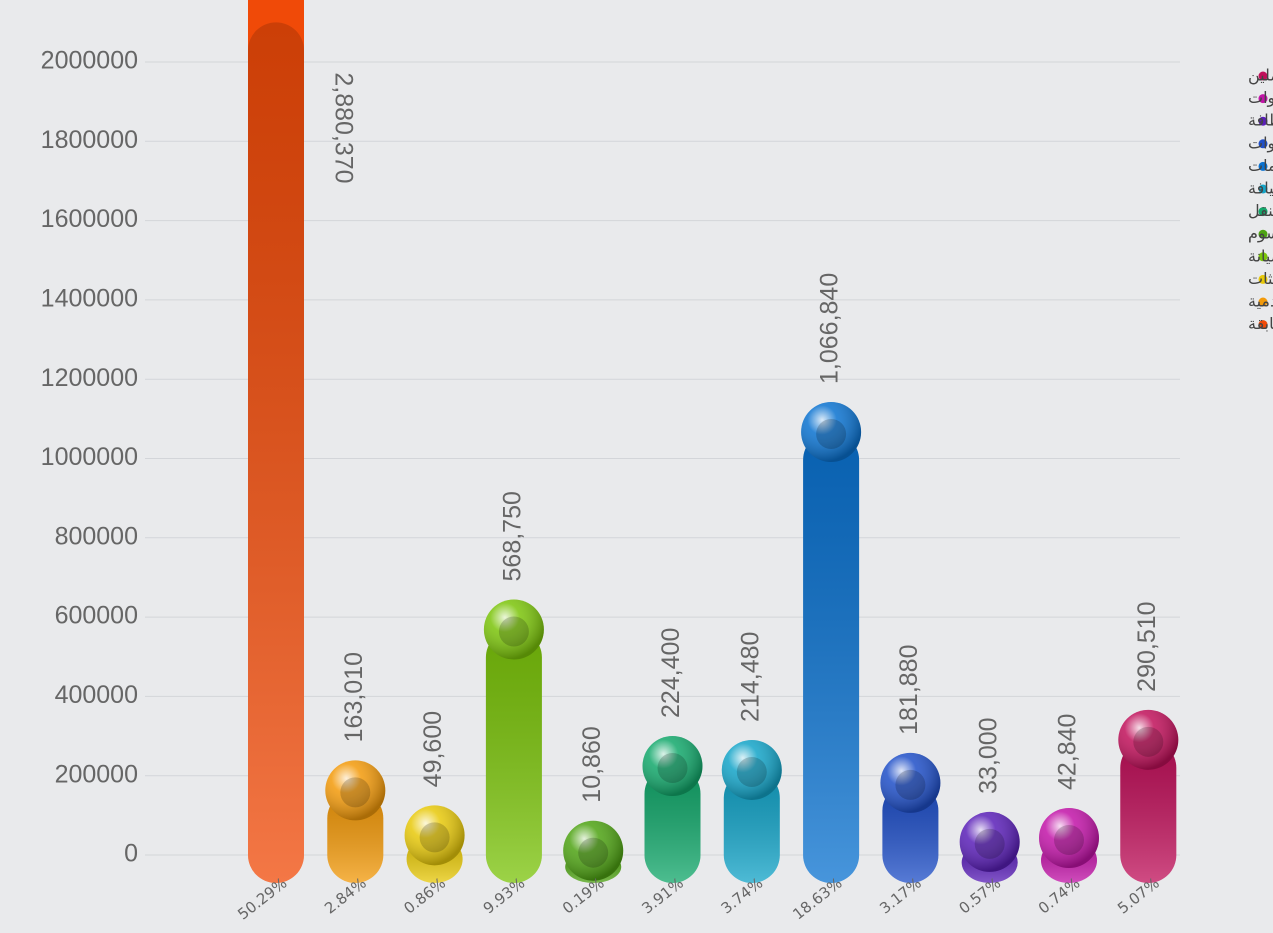 The height and width of the screenshot is (933, 1273). Describe the element at coordinates (89, 140) in the screenshot. I see `y-tick-label: 1800000` at that location.